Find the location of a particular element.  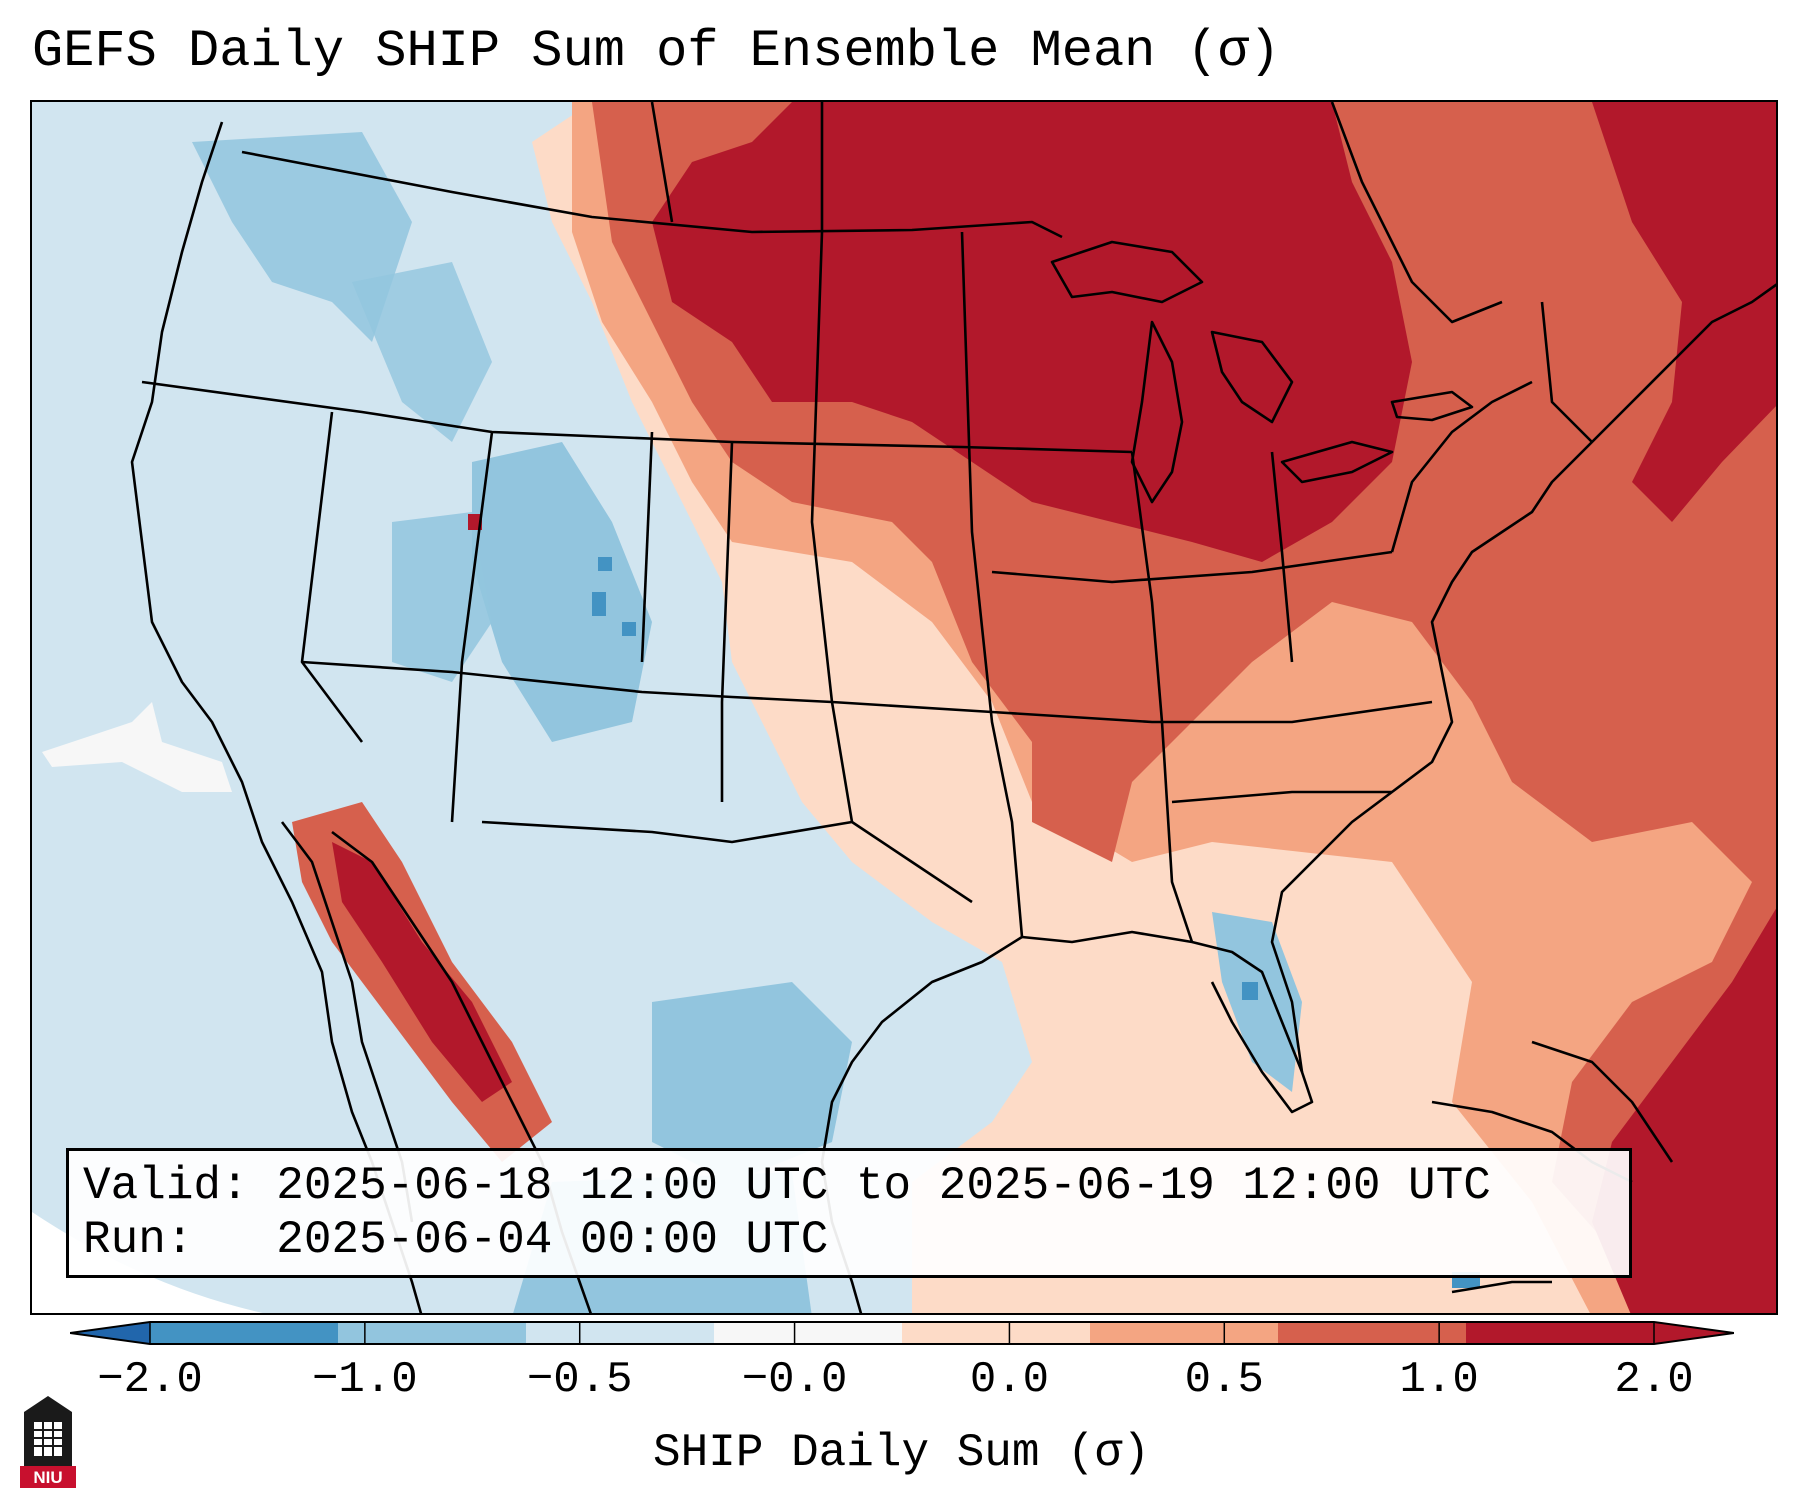

anomaly-region-negative-utah is located at coordinates (442, 597).